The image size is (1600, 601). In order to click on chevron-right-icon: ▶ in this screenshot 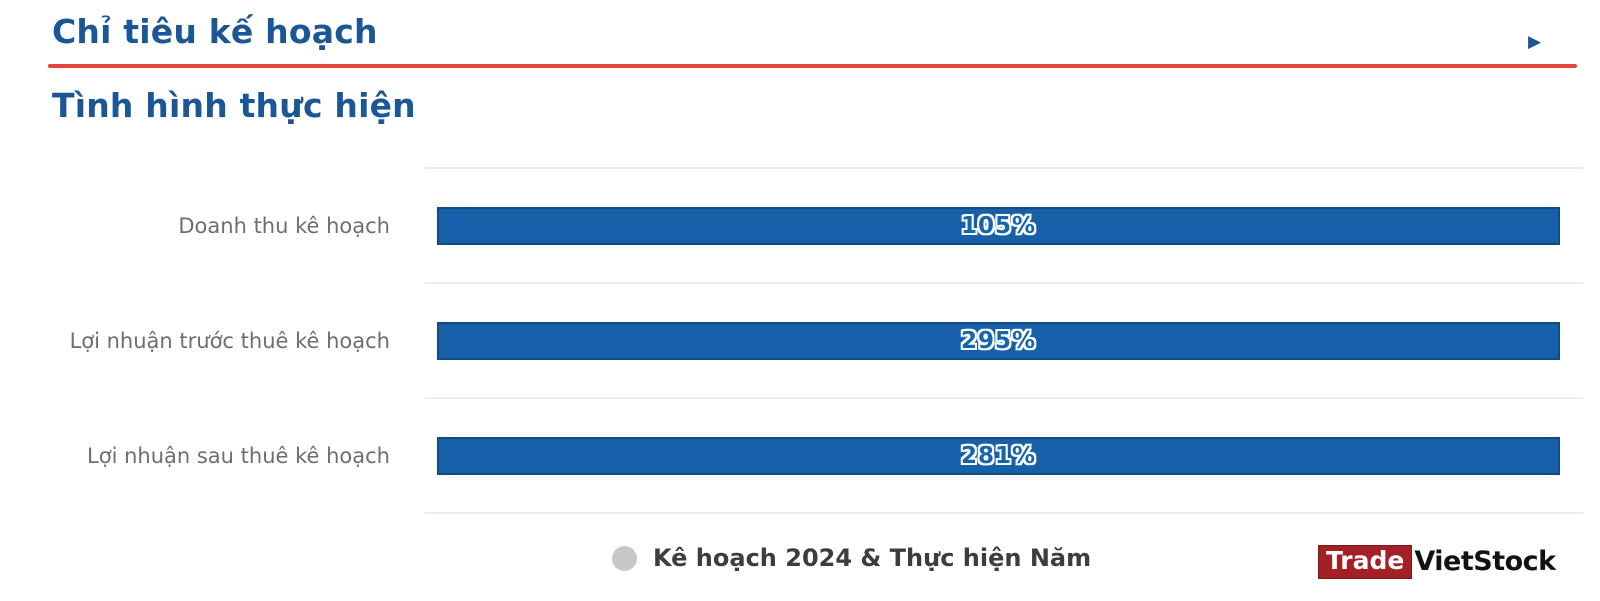, I will do `click(1535, 42)`.